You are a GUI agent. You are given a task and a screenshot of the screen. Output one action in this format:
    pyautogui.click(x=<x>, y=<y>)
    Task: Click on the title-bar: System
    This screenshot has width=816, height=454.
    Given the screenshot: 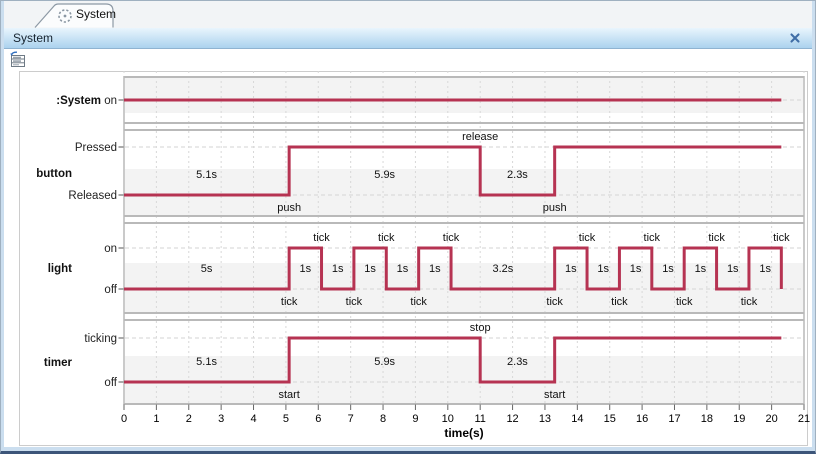 What is the action you would take?
    pyautogui.click(x=408, y=38)
    